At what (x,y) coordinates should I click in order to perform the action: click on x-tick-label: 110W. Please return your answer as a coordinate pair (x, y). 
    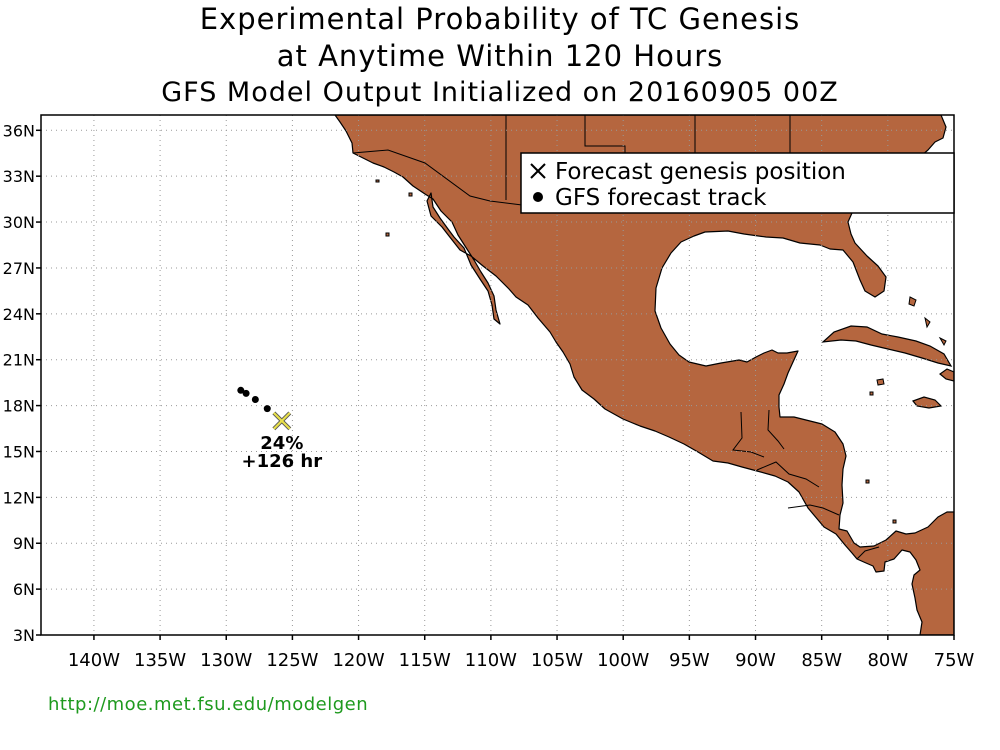
    Looking at the image, I should click on (491, 660).